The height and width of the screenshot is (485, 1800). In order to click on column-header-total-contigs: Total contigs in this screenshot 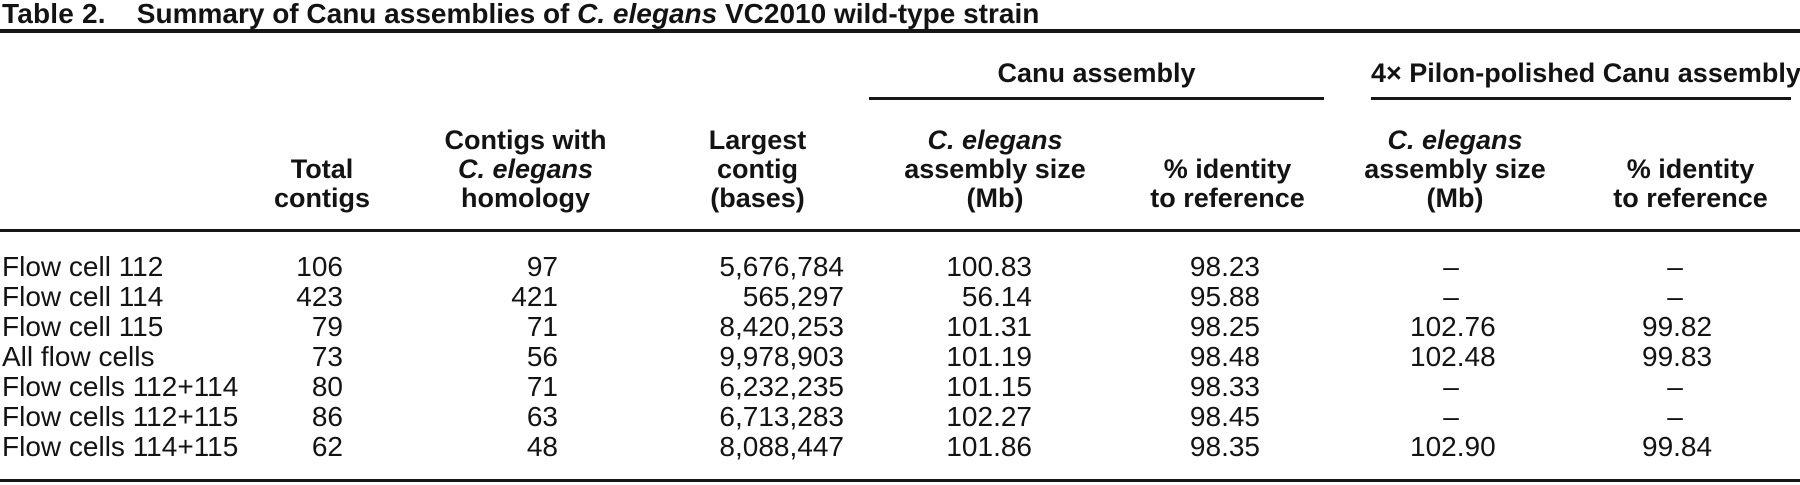, I will do `click(315, 166)`.